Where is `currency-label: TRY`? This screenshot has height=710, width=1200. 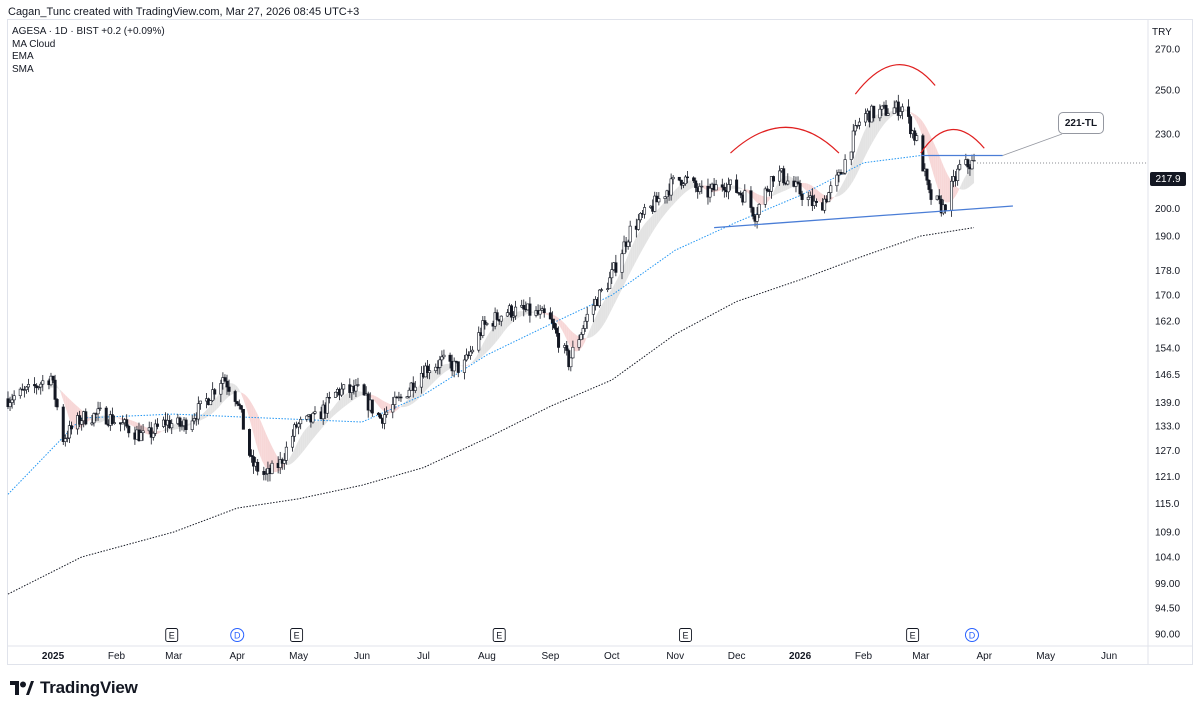
currency-label: TRY is located at coordinates (1162, 32).